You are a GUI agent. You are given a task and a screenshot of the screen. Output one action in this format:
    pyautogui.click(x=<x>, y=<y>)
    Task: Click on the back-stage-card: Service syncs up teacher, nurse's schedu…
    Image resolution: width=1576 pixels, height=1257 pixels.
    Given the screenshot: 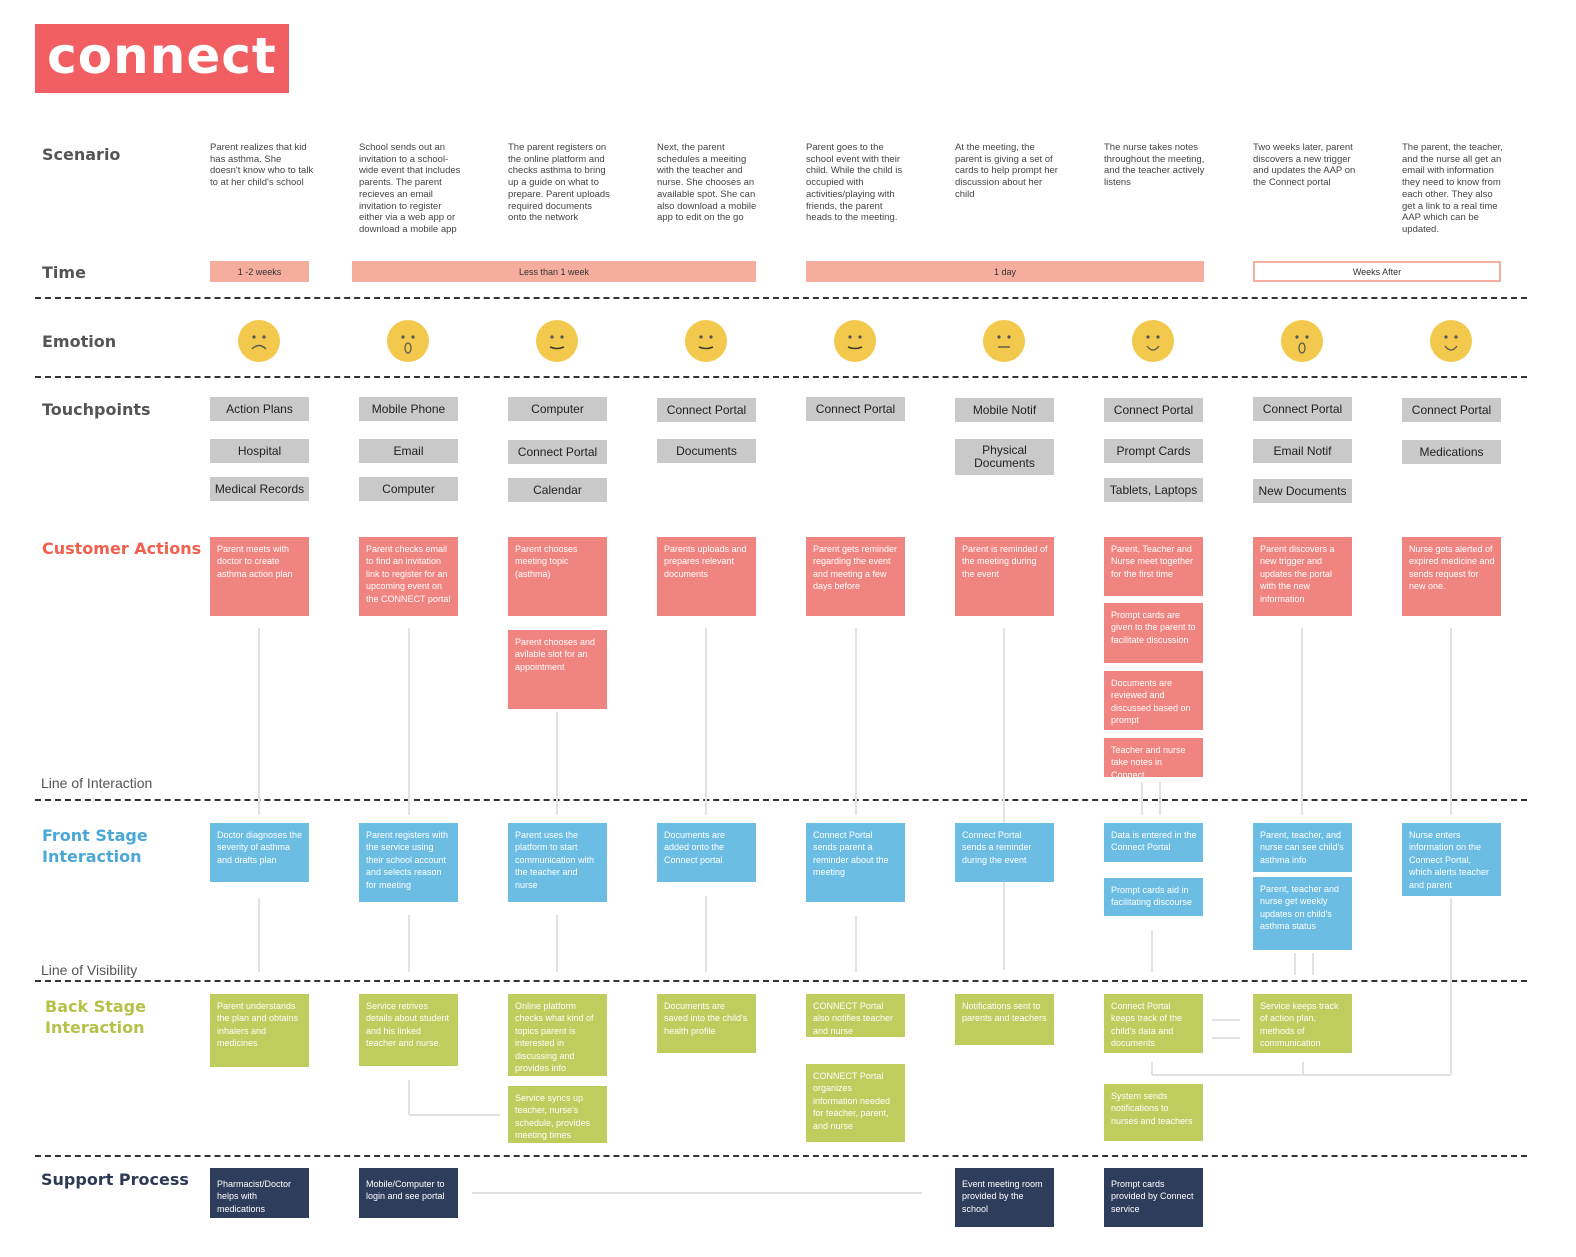 What is the action you would take?
    pyautogui.click(x=557, y=1114)
    